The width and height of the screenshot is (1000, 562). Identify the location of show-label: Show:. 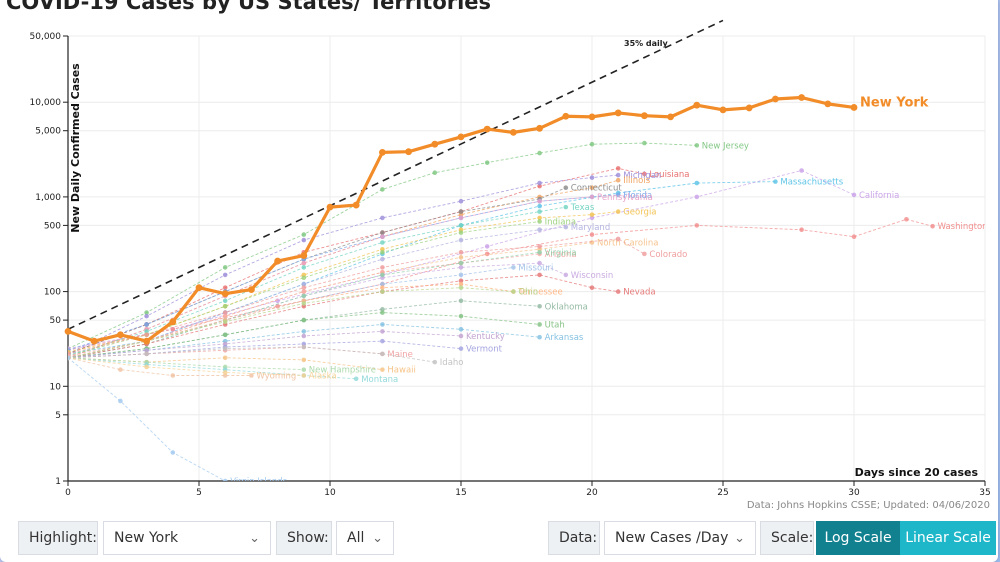
(304, 538).